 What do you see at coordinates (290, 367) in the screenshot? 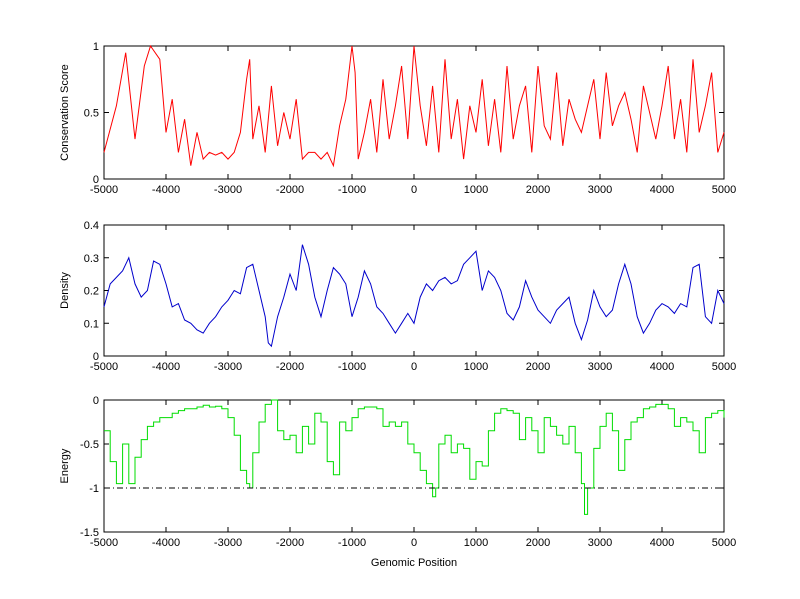
I see `density-xtick-label: -2000` at bounding box center [290, 367].